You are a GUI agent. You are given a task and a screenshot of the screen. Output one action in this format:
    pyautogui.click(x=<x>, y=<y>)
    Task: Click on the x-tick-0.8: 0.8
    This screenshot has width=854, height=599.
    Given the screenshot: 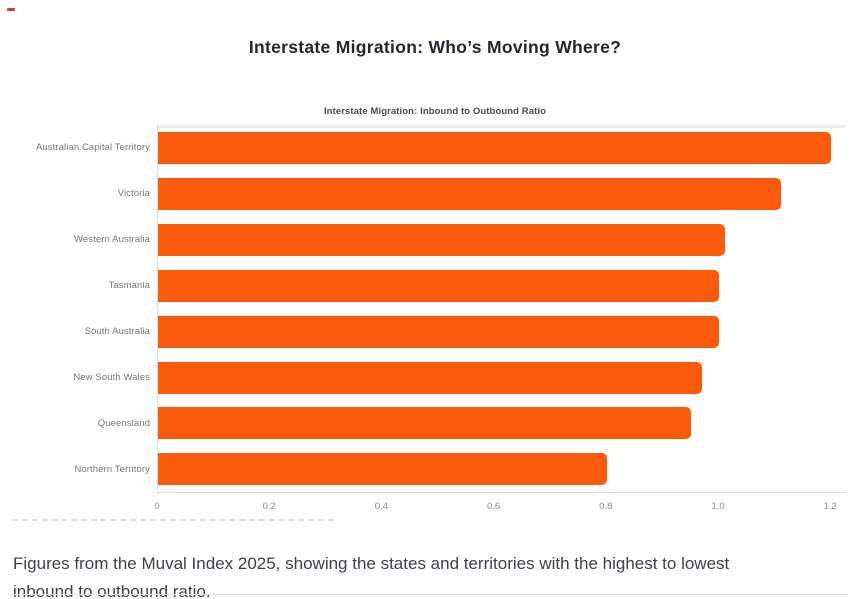 What is the action you would take?
    pyautogui.click(x=606, y=506)
    